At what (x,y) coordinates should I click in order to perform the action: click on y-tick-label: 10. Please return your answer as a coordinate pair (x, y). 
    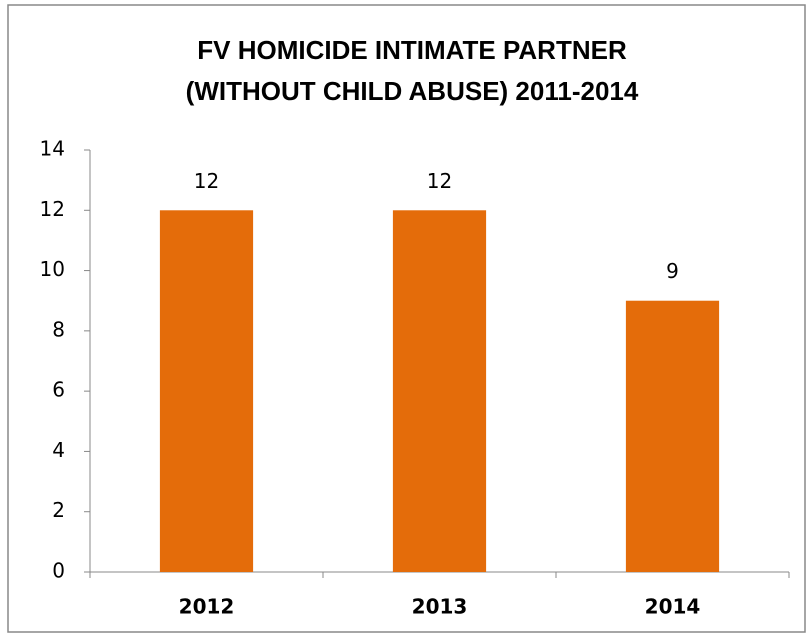
    Looking at the image, I should click on (52, 269).